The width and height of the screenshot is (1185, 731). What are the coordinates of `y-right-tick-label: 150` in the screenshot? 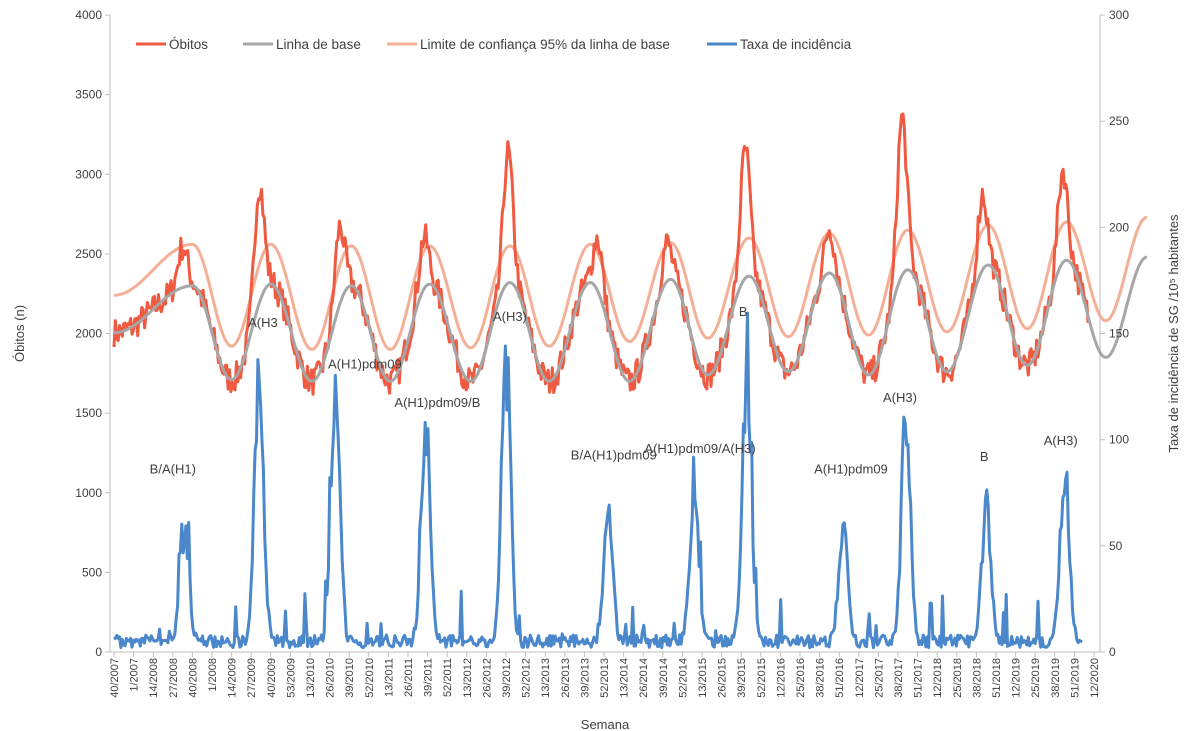 It's located at (1119, 334).